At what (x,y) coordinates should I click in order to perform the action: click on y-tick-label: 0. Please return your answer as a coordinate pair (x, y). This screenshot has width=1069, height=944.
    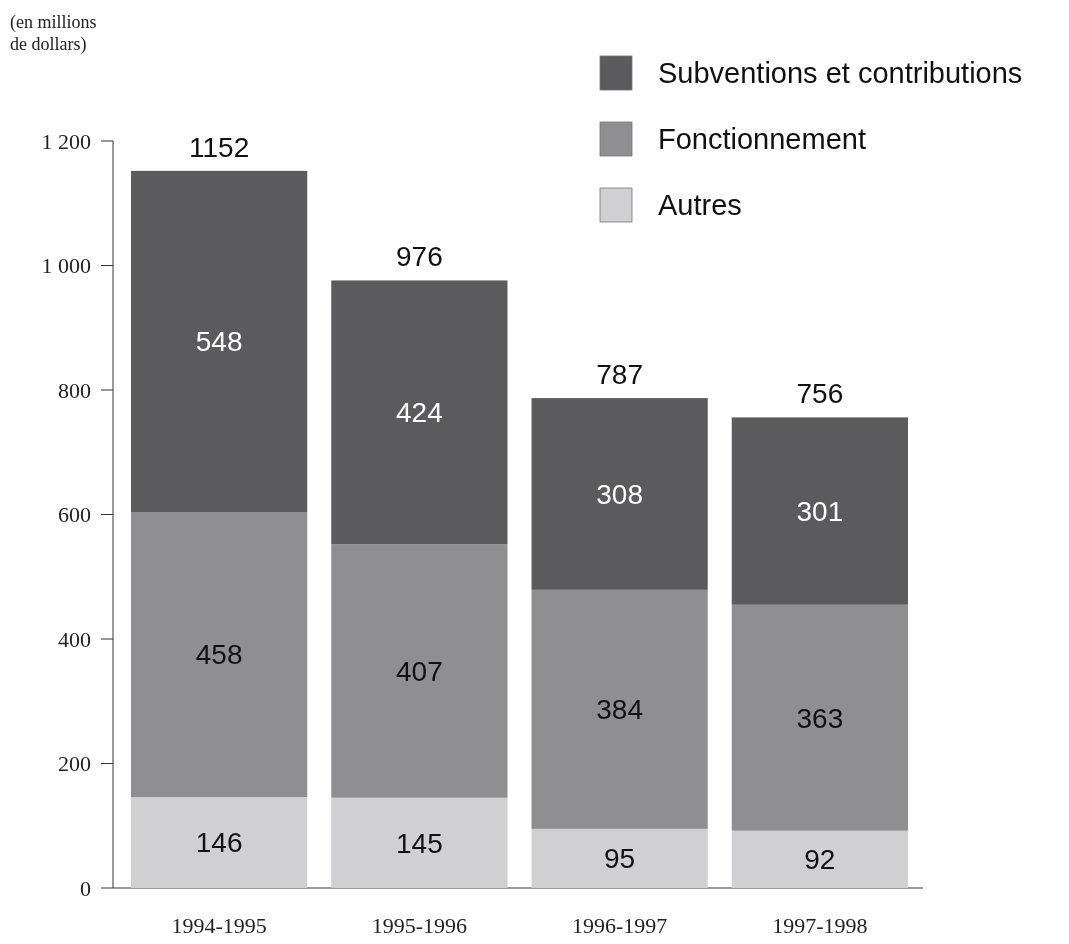
    Looking at the image, I should click on (85, 888).